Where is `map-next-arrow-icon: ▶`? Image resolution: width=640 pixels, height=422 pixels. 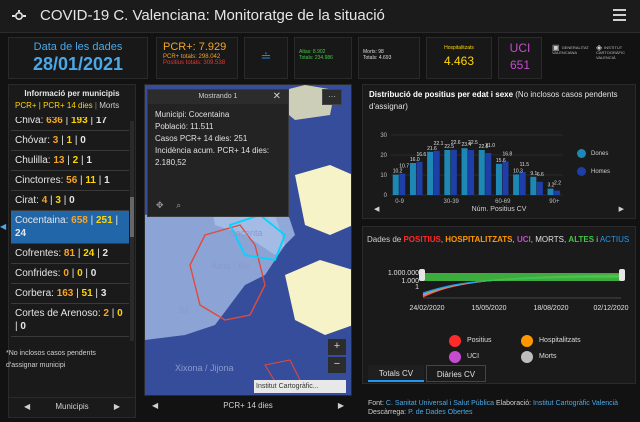
map-next-arrow-icon: ▶ is located at coordinates (340, 405).